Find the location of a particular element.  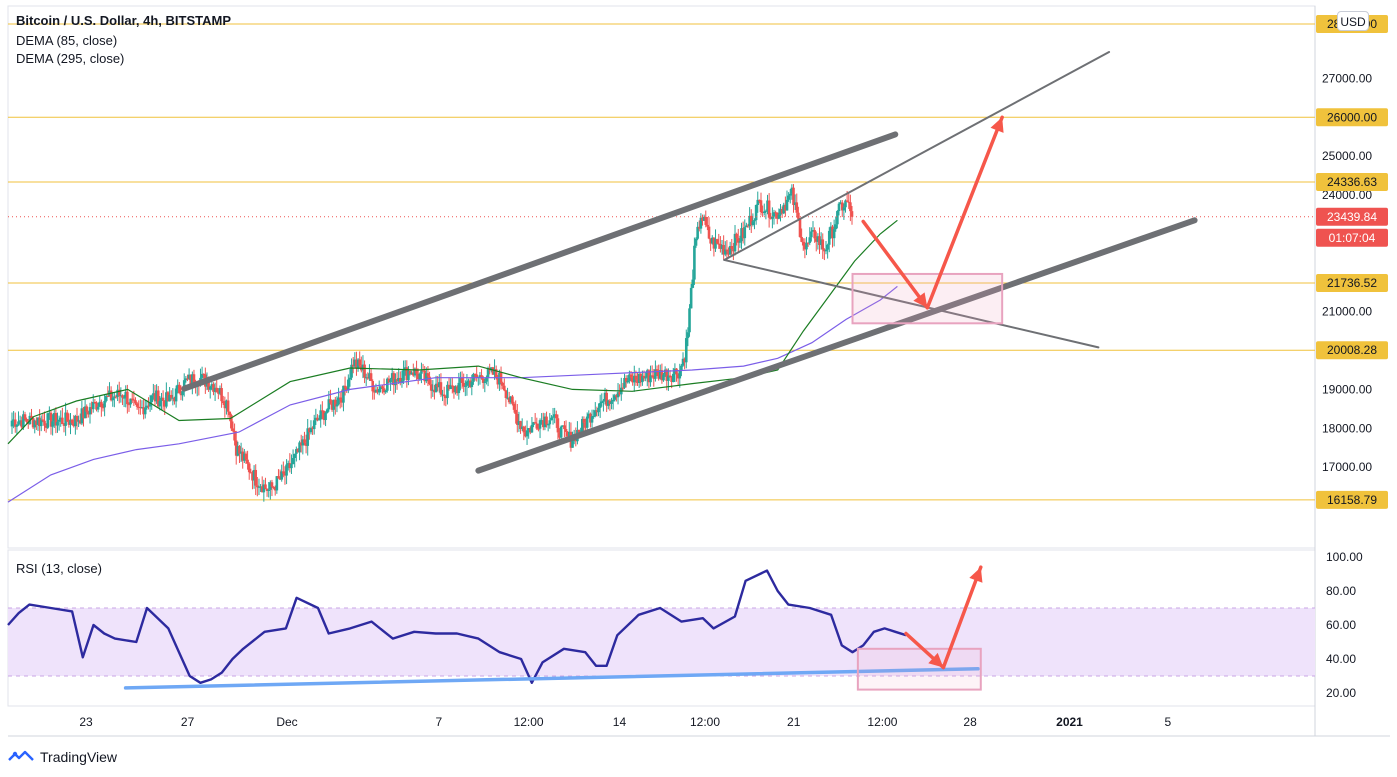

rsi-tick-label: 20.00 is located at coordinates (1341, 693).